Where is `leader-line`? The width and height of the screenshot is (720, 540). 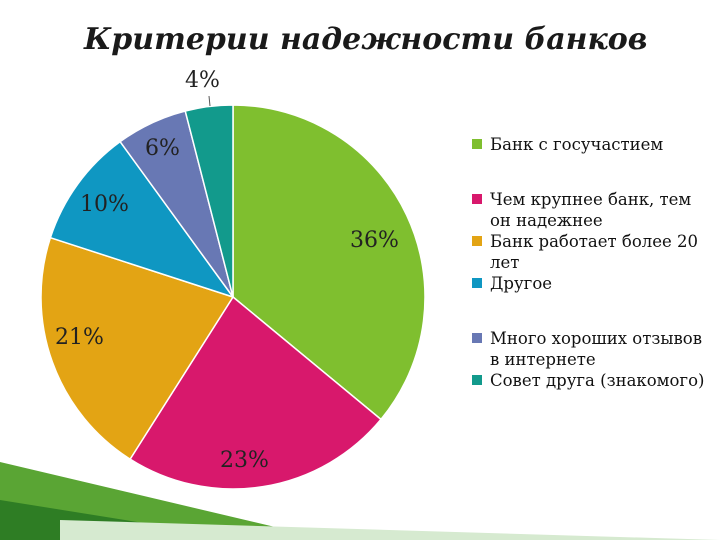
leader-line is located at coordinates (209, 101).